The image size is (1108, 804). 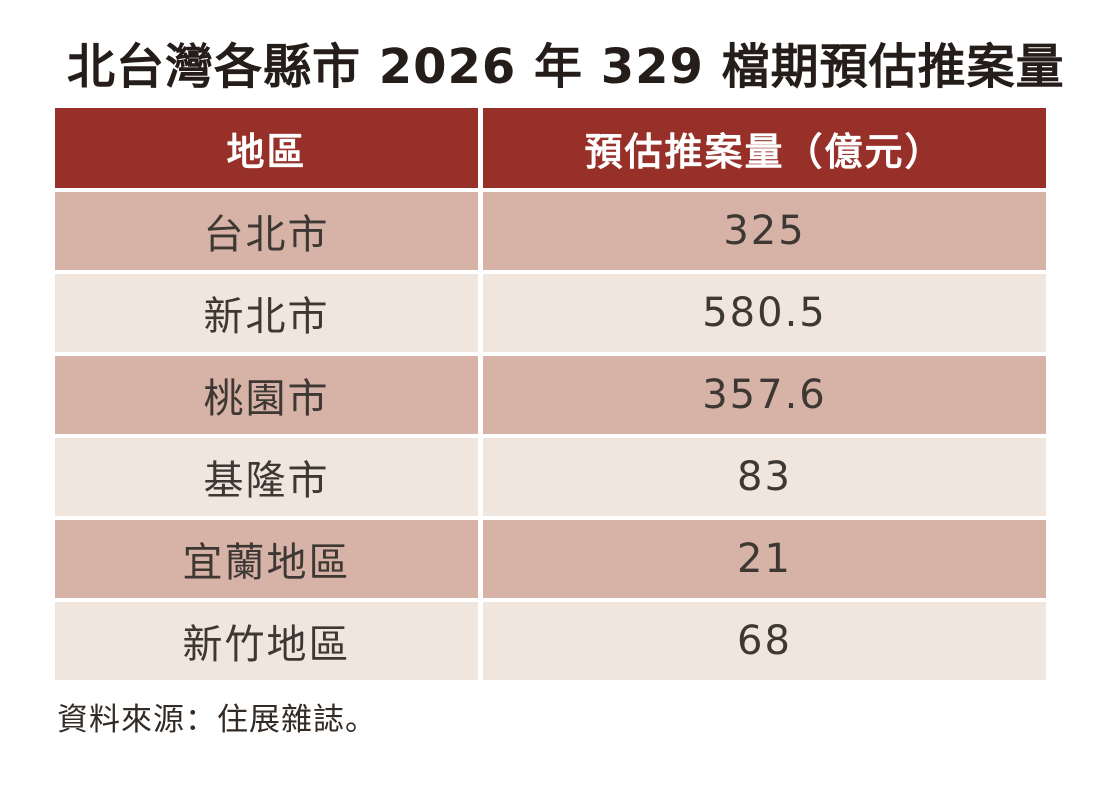 I want to click on source-note: 資料來源：住展雜誌。, so click(x=217, y=720).